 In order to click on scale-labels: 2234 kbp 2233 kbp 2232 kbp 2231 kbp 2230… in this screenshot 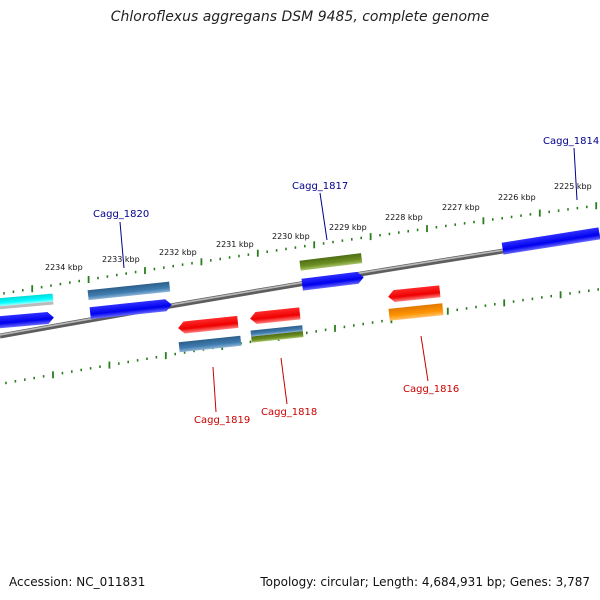, I will do `click(318, 227)`.